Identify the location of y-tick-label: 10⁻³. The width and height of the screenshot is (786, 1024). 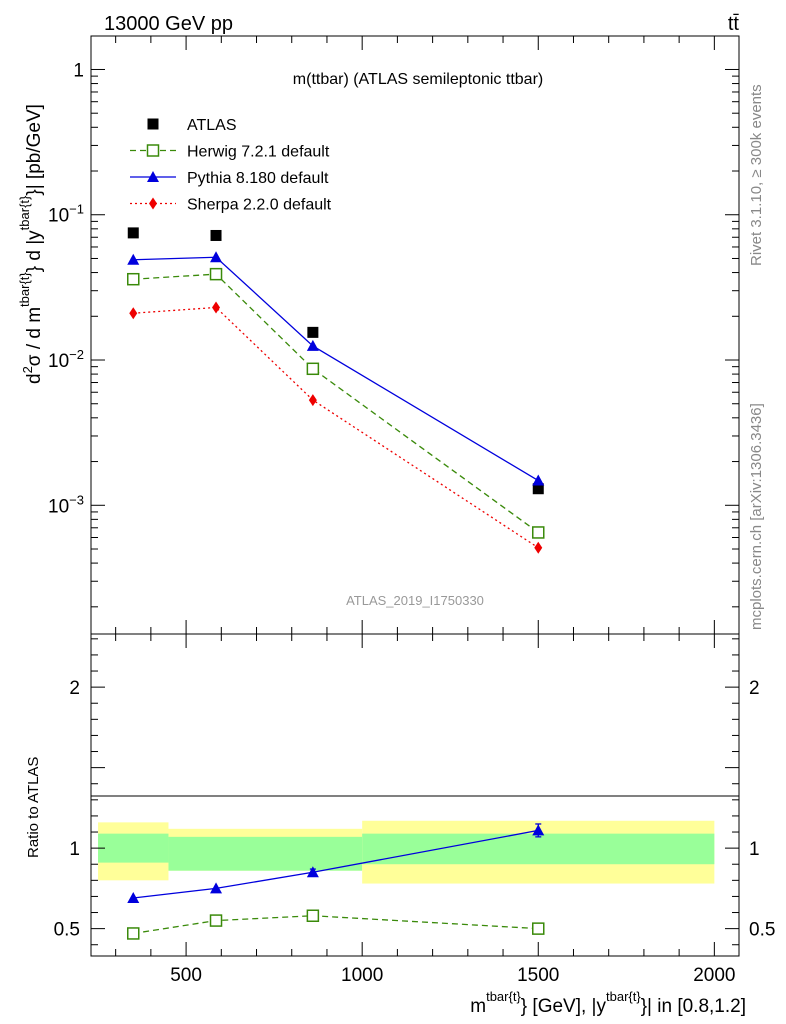
(66, 504).